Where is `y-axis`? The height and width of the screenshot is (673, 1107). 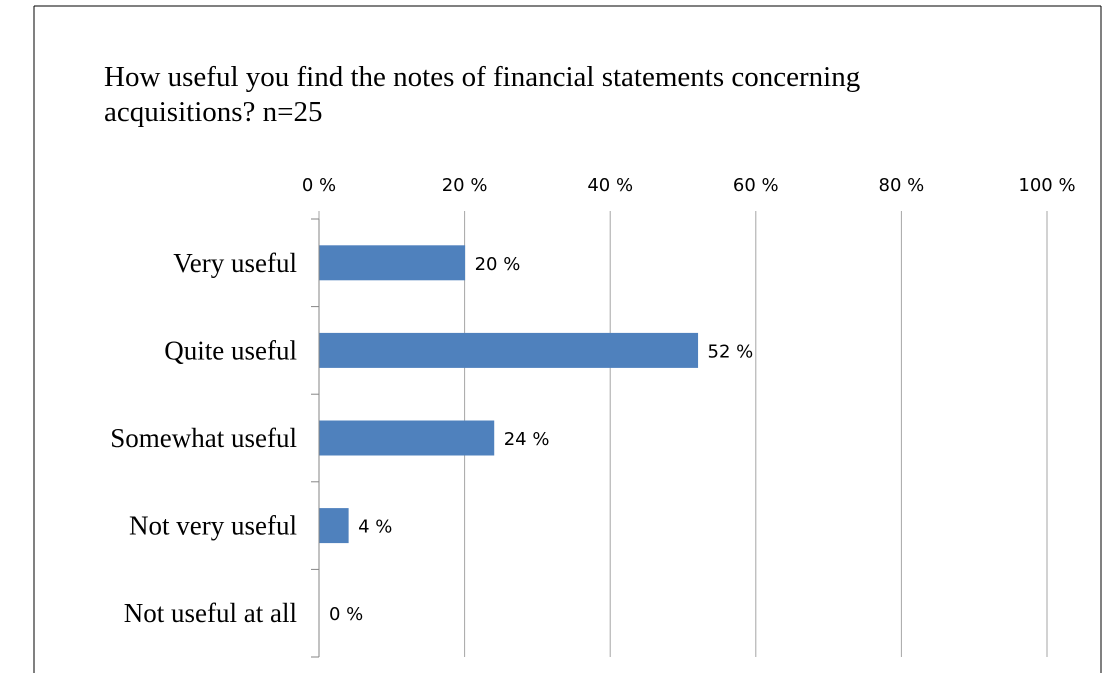 y-axis is located at coordinates (315, 438).